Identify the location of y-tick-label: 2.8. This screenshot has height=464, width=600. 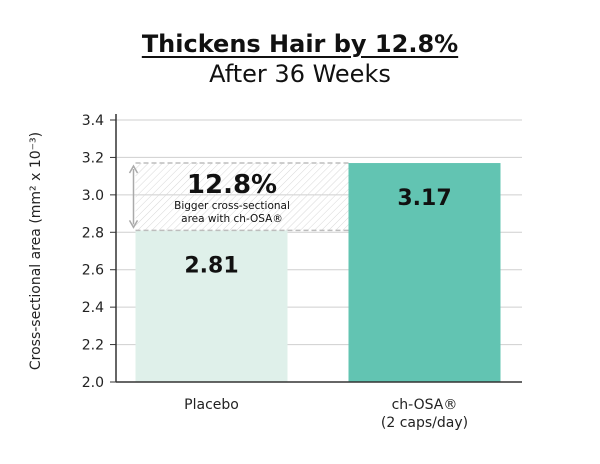
(93, 233).